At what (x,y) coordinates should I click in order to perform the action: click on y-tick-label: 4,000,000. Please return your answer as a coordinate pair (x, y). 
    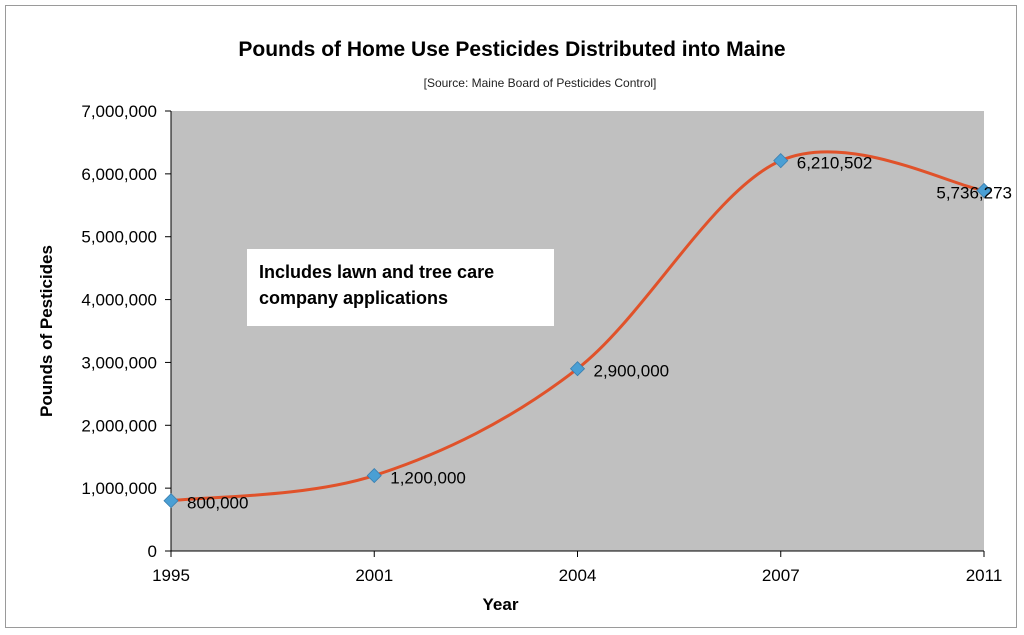
    Looking at the image, I should click on (119, 300).